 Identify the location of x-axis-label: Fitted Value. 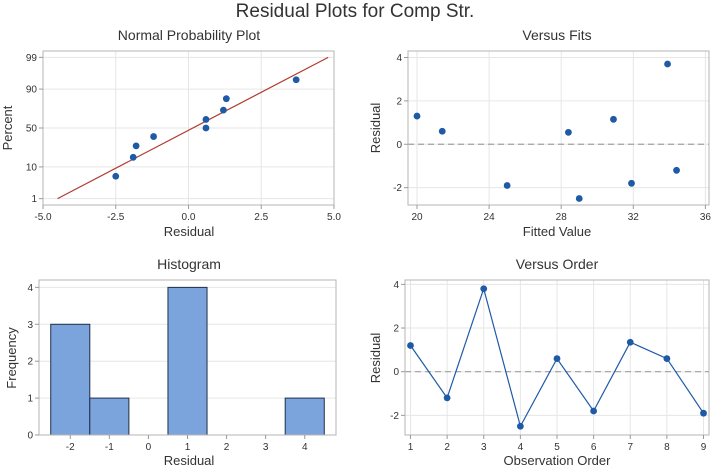
(557, 231).